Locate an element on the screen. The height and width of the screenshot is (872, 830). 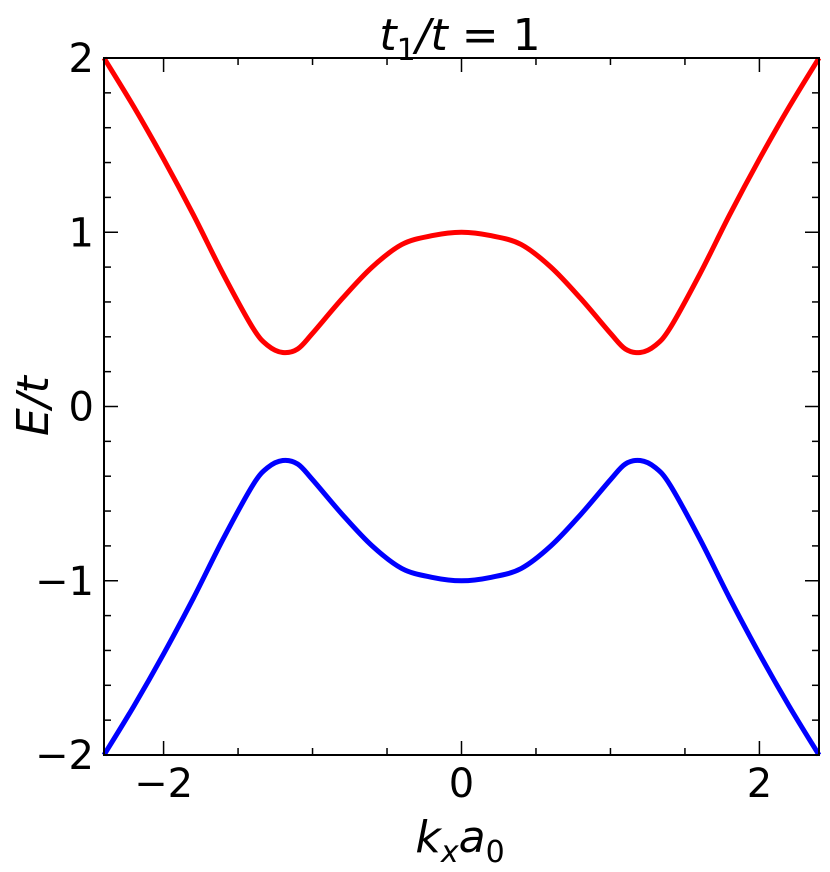
y-tick-label: −2 is located at coordinates (64, 756).